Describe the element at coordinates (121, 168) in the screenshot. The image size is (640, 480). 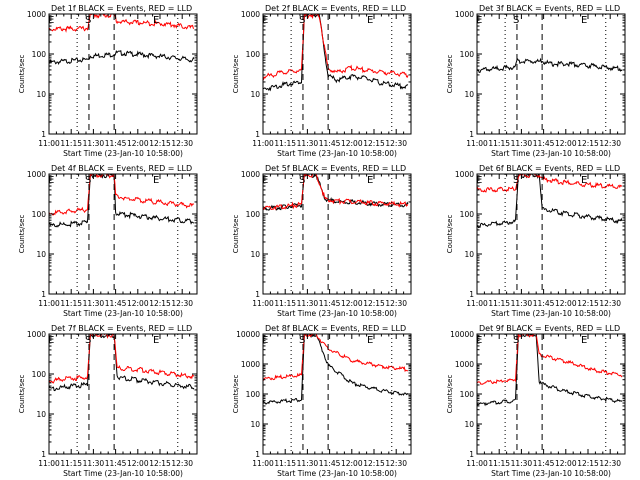
I see `chart-title: Det 4f BLACK = Events, RED = LLD` at that location.